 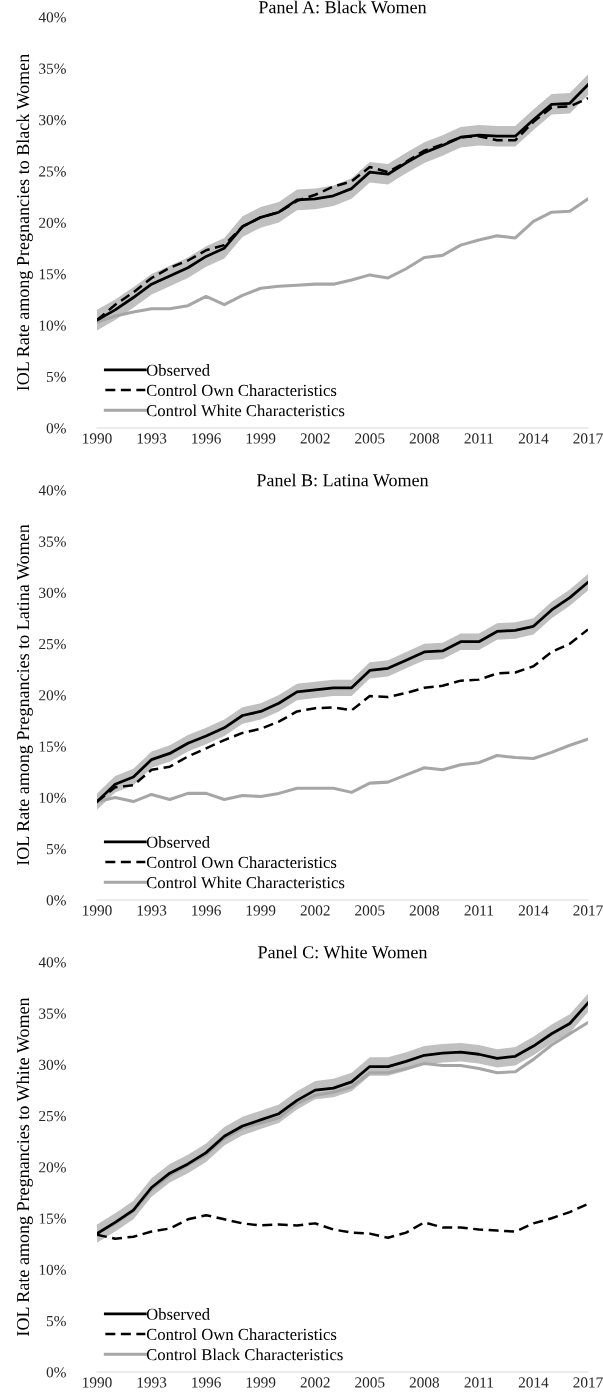 I want to click on chart-title: Panel A: Black Women, so click(x=342, y=7).